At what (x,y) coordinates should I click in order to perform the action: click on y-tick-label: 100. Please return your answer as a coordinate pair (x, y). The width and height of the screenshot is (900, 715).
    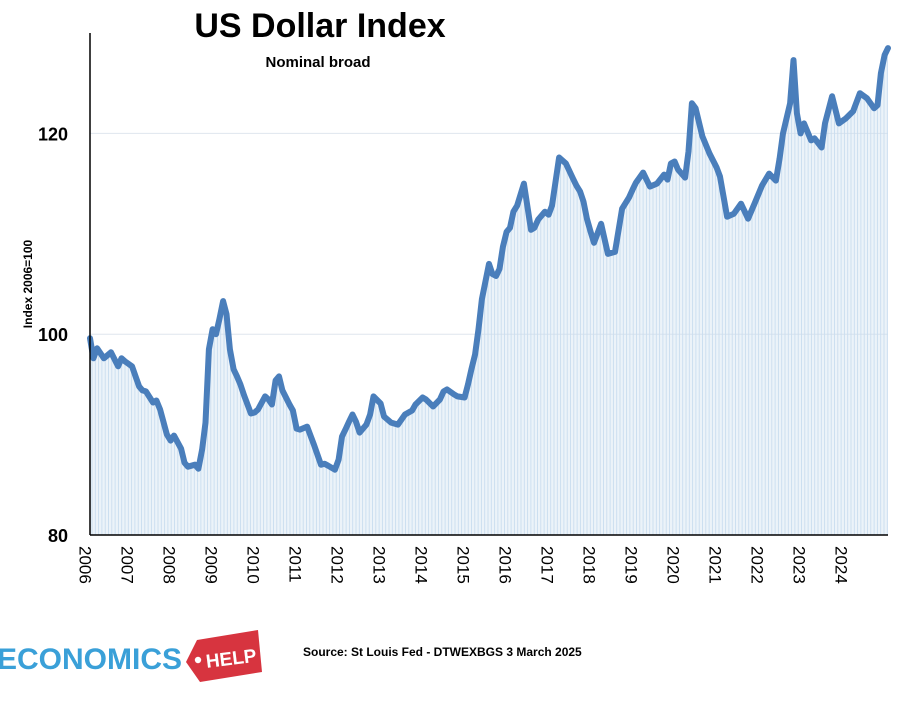
    Looking at the image, I should click on (53, 335).